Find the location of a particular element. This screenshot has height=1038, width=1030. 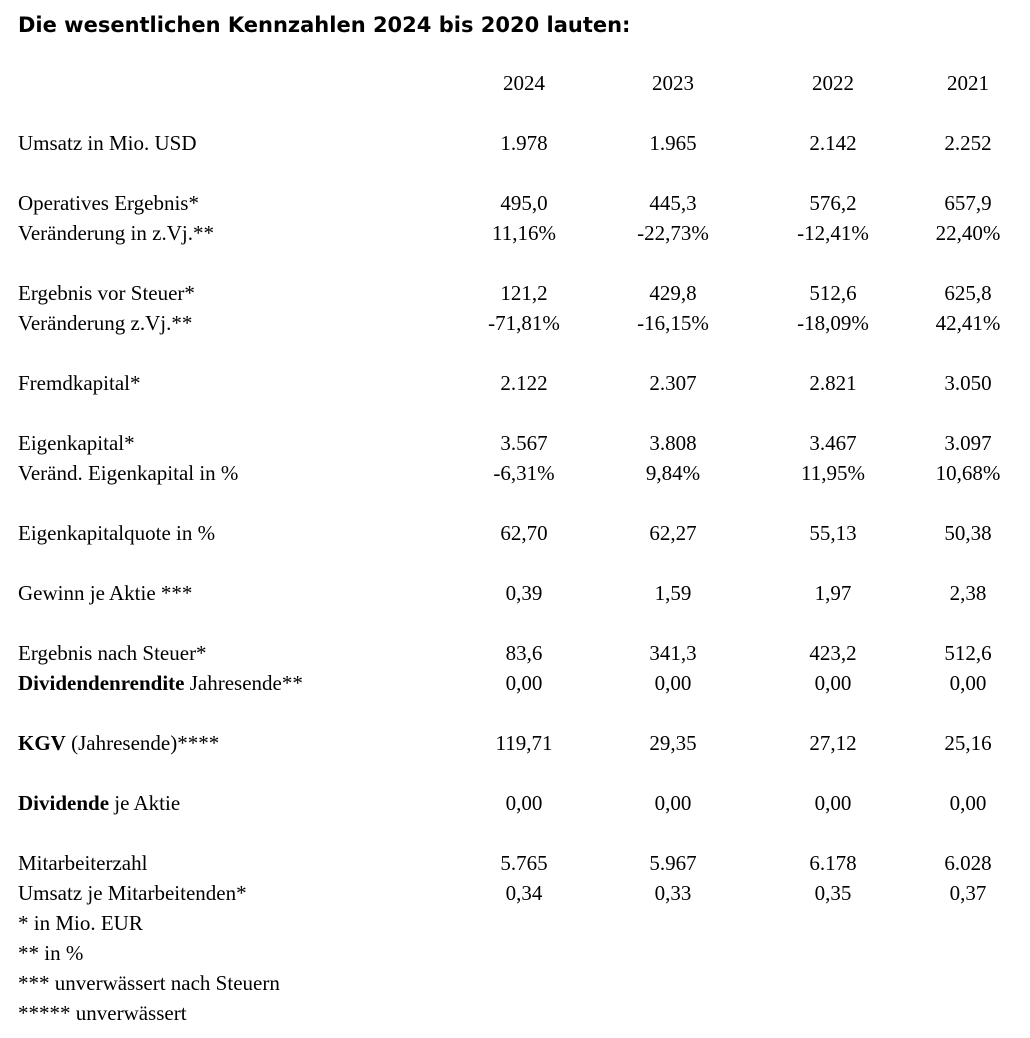

row-label: Veränd. Eigenkapital in % is located at coordinates (128, 473).